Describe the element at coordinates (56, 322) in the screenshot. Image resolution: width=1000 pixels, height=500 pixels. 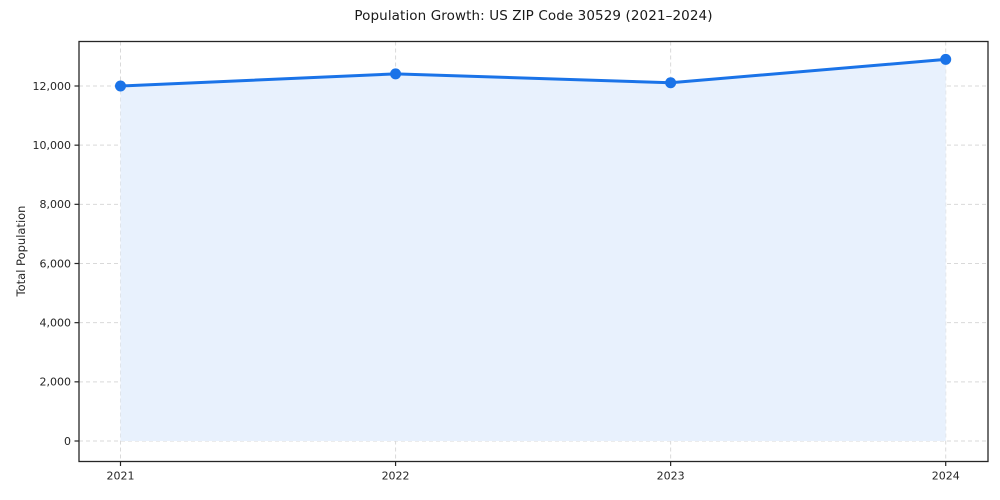
I see `y-tick-label: 4,000` at that location.